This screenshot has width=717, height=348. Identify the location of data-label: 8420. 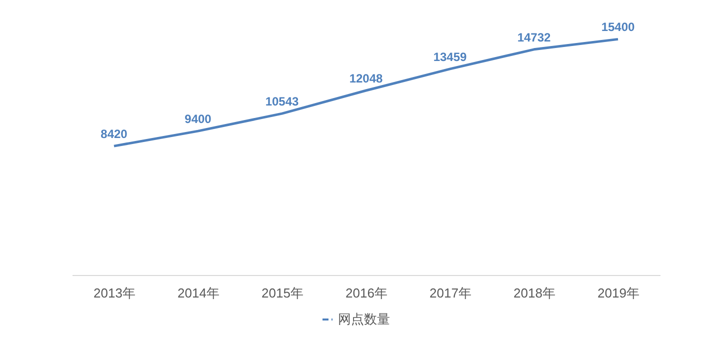
(114, 134).